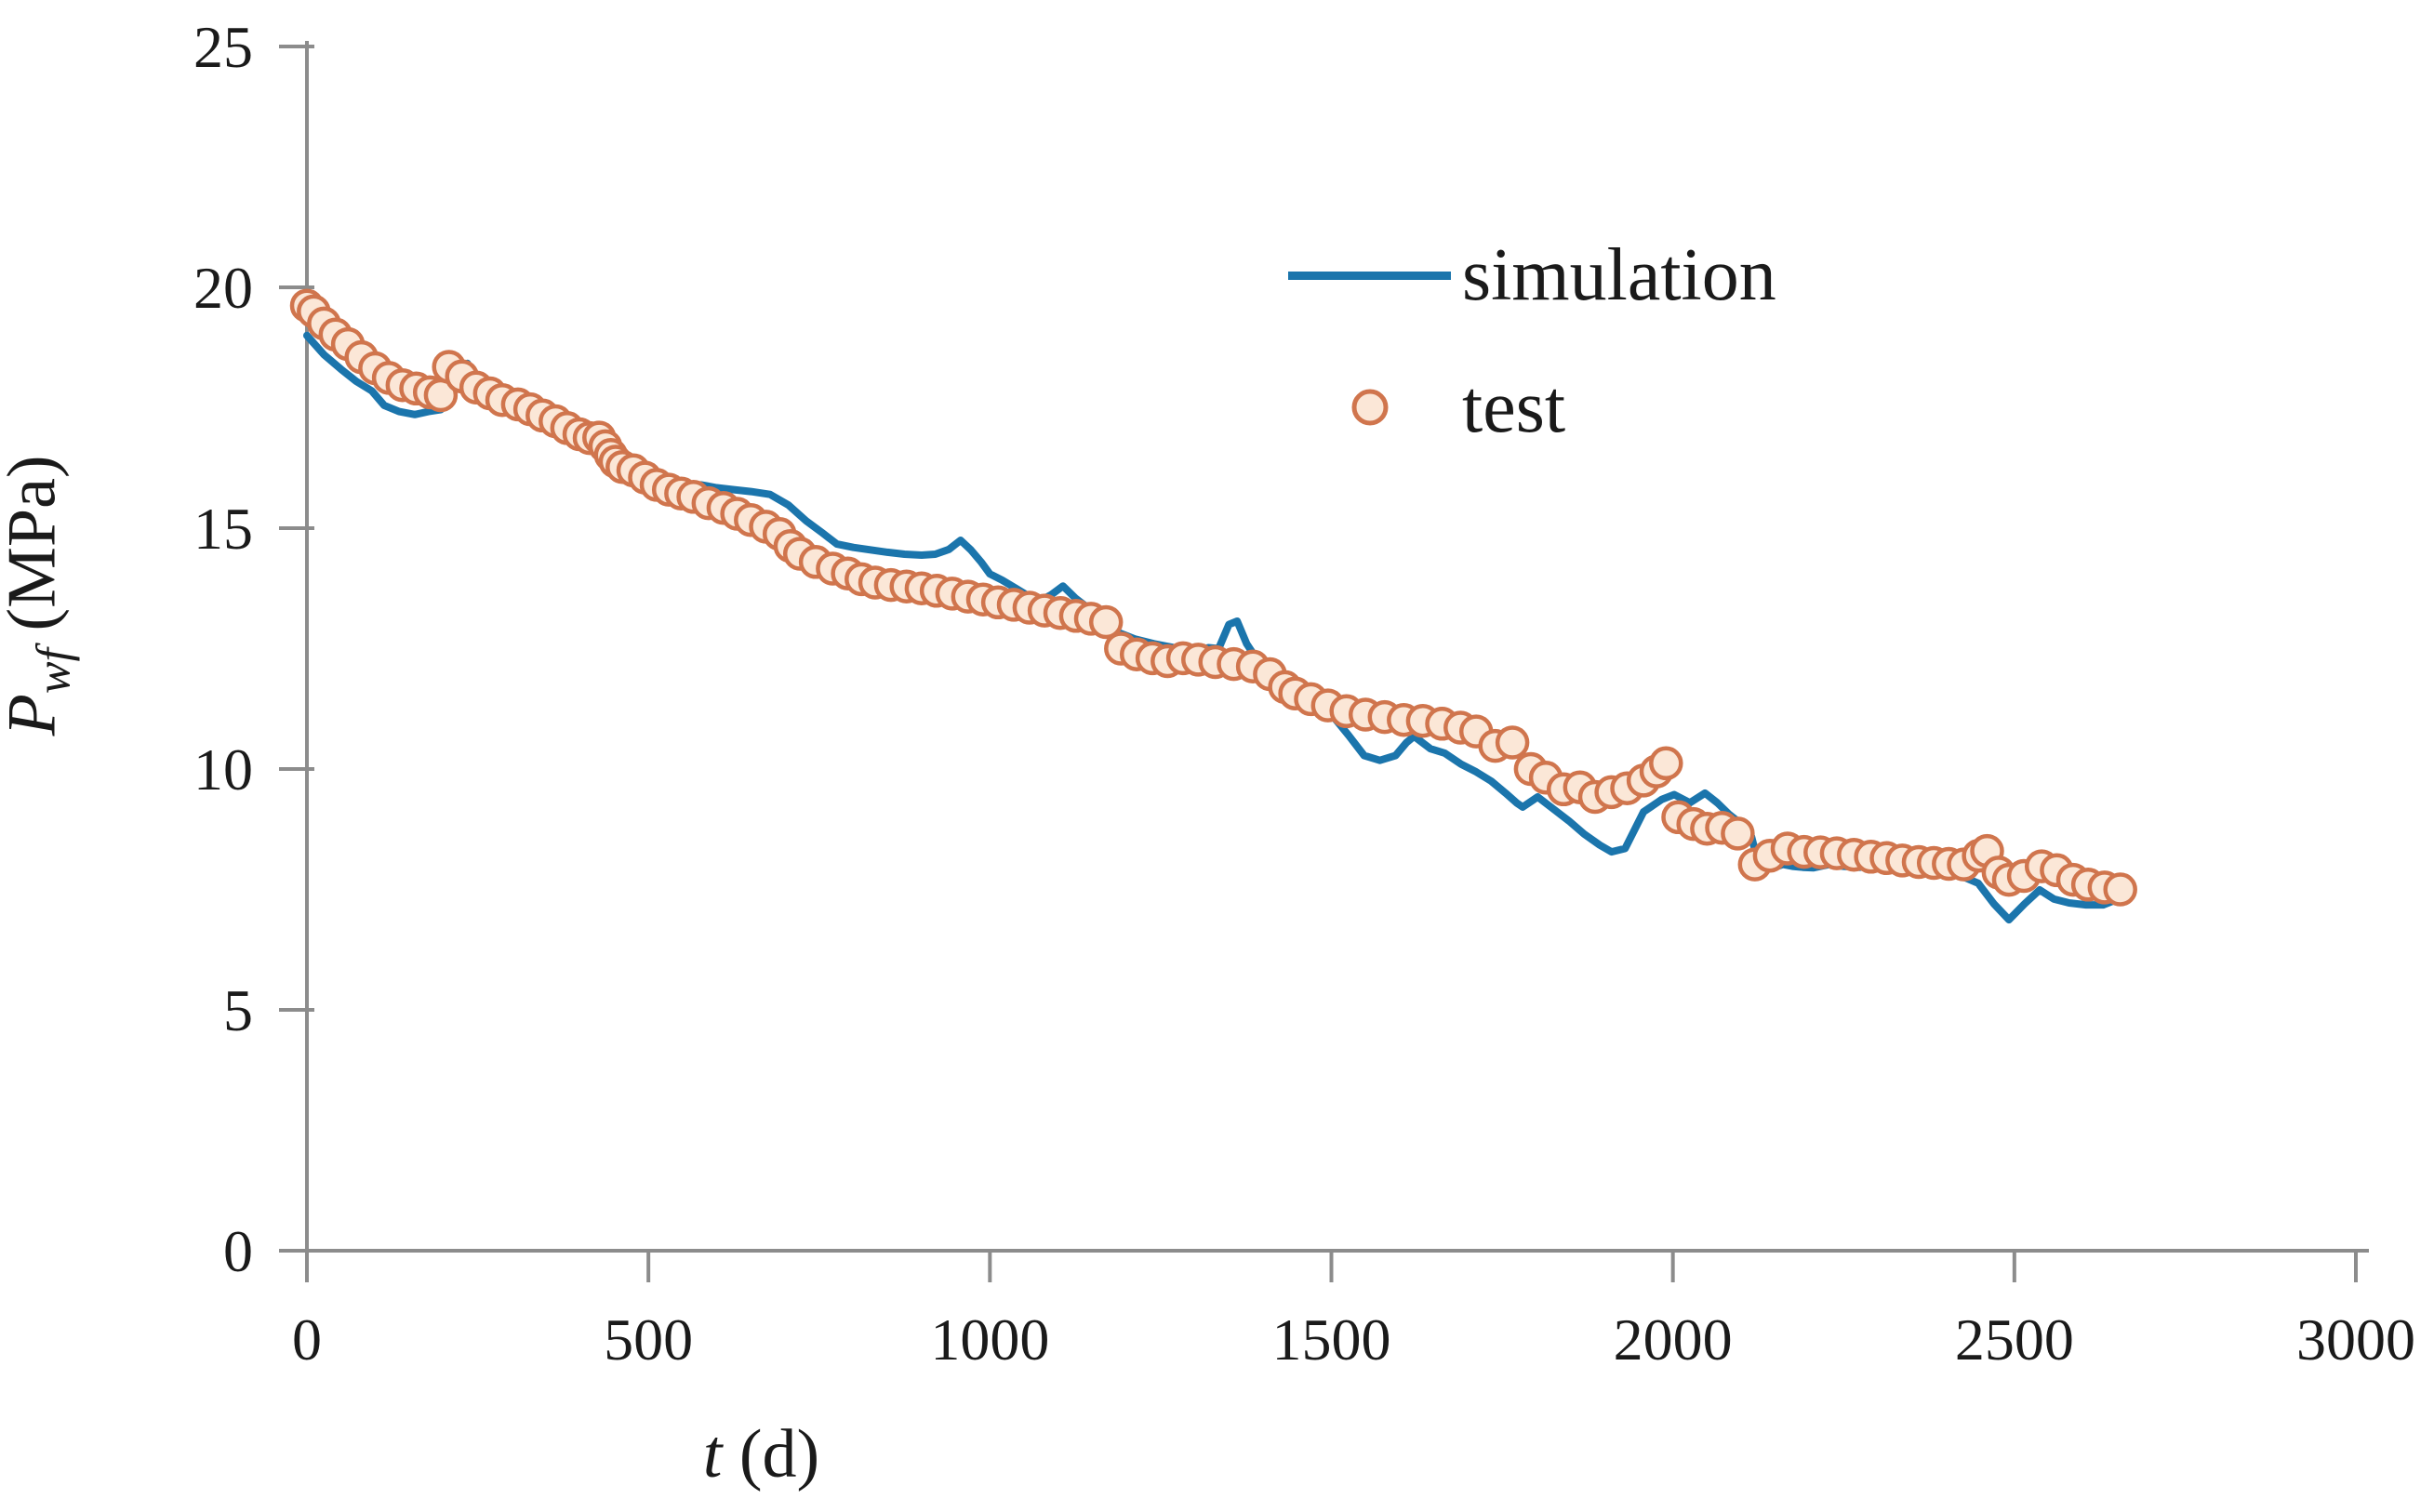 This screenshot has height=1512, width=2434. I want to click on legend-item-test: test, so click(1532, 407).